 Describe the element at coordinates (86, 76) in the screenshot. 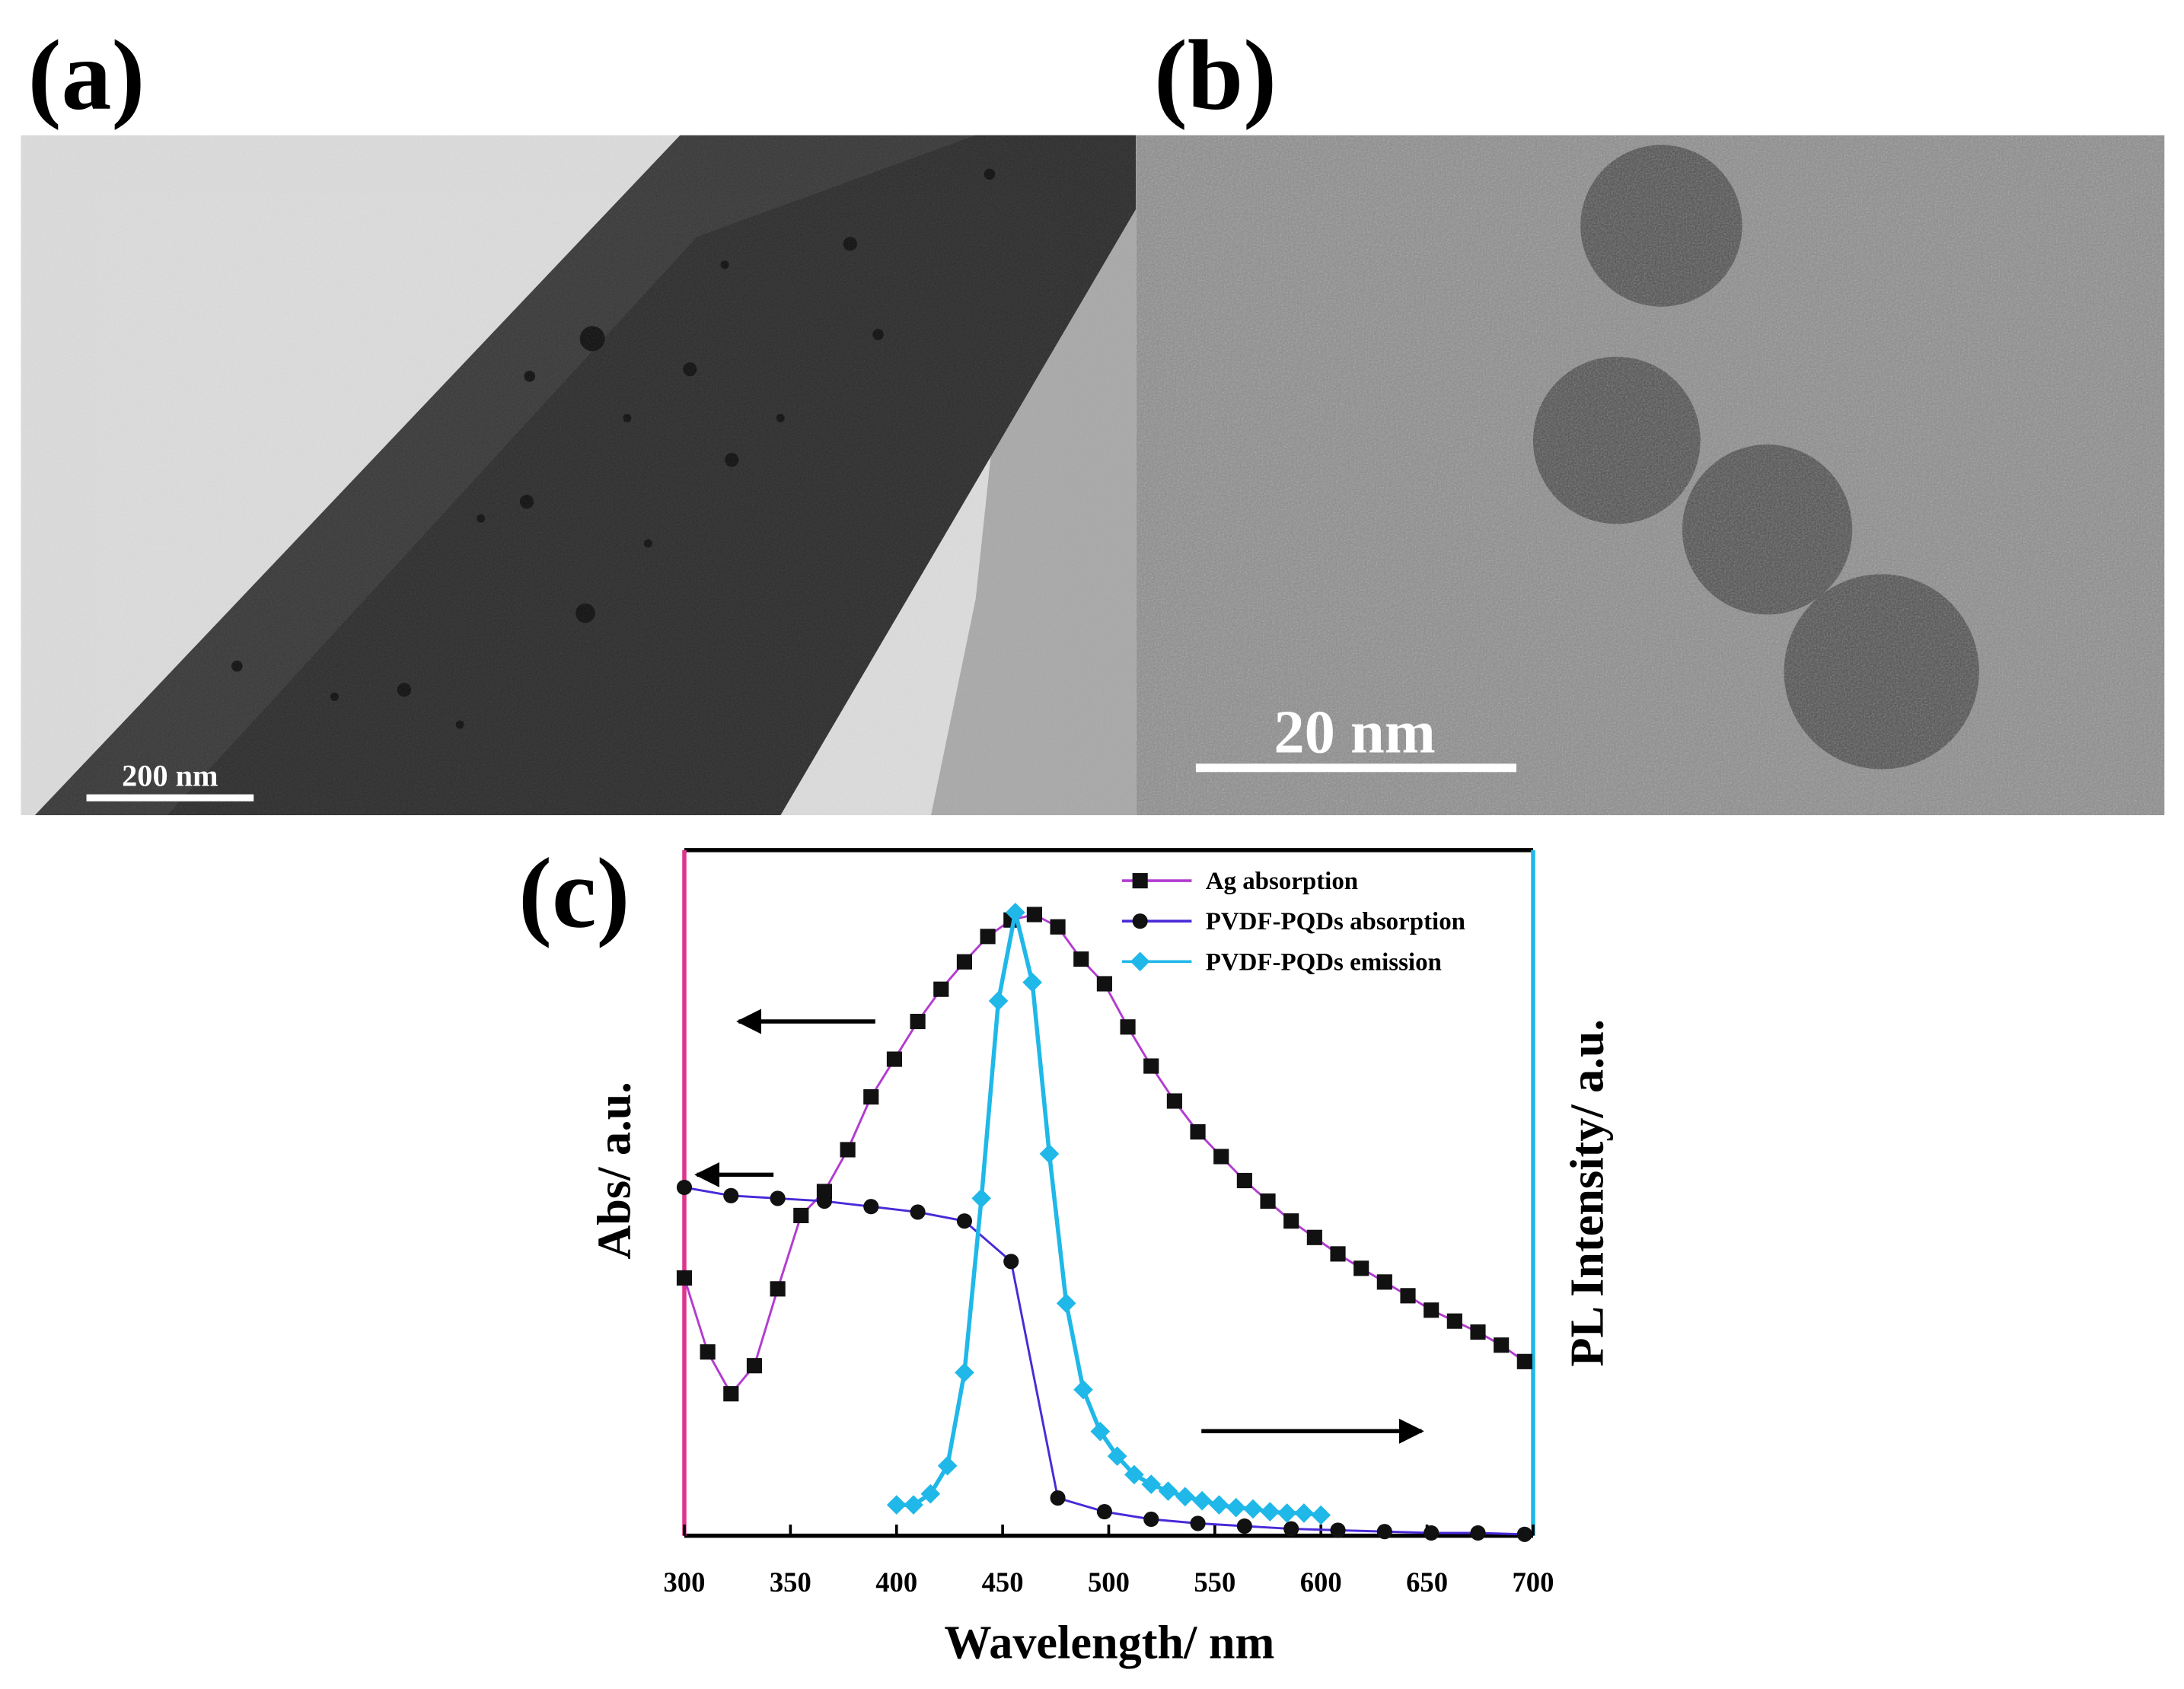

I see `panel-label: (a)` at that location.